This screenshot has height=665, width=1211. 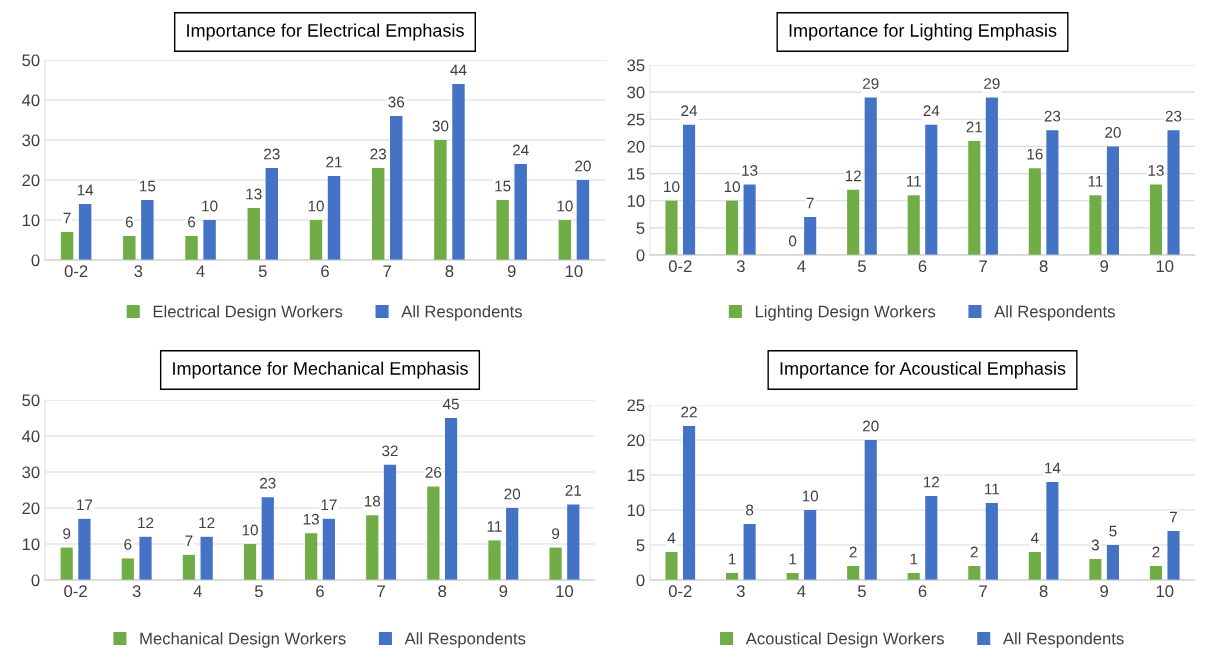 What do you see at coordinates (640, 228) in the screenshot?
I see `y-tick-label: 5` at bounding box center [640, 228].